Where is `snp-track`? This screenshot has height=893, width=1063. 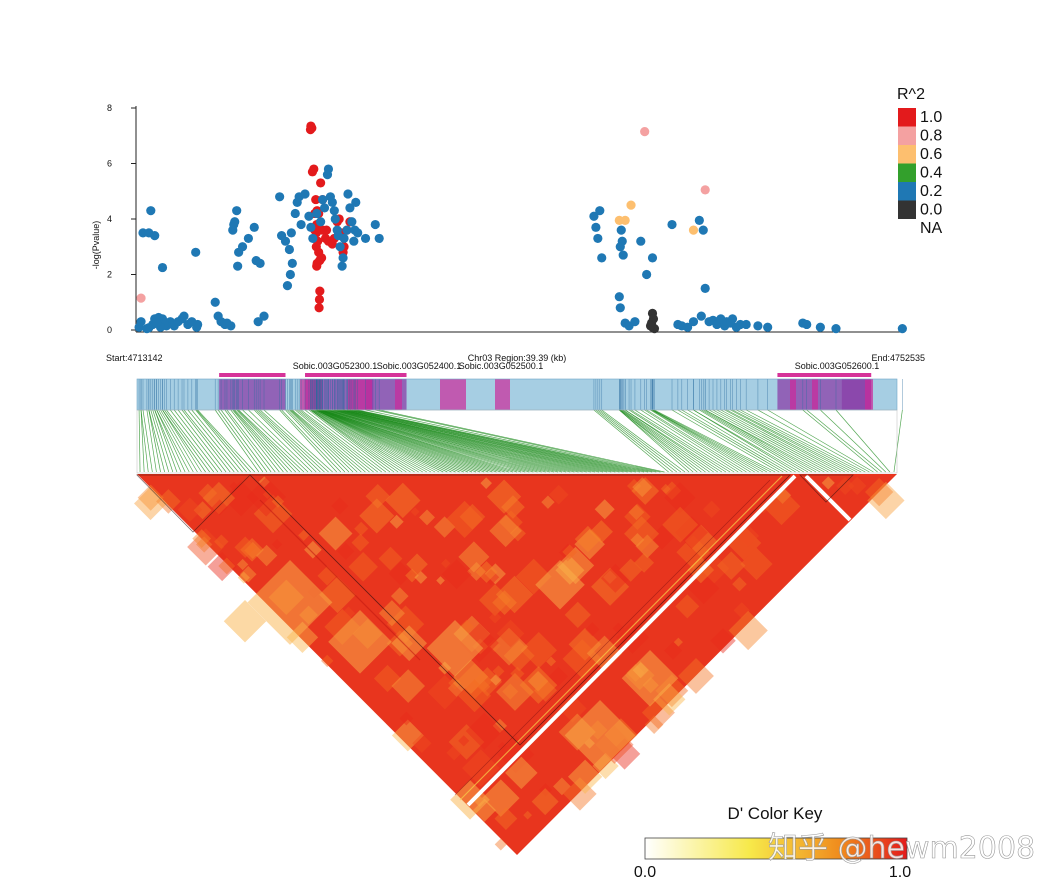
snp-track is located at coordinates (519, 392).